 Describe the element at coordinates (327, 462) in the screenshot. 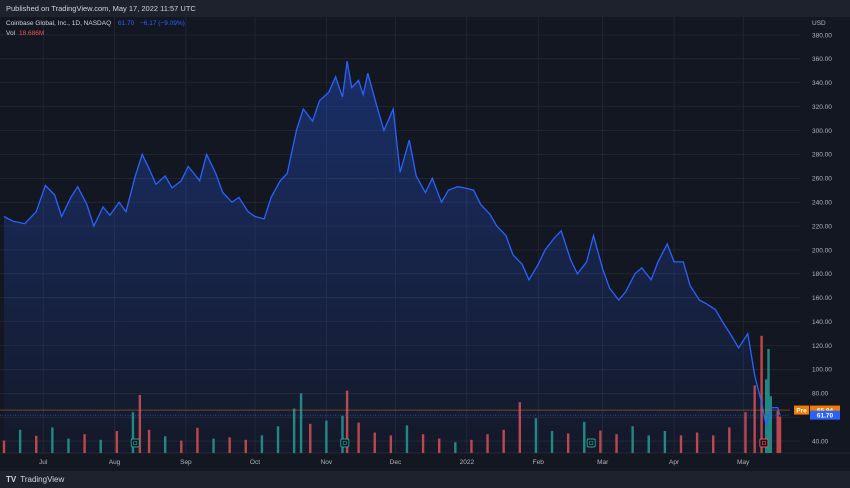

I see `x-tick-label-nov: Nov` at that location.